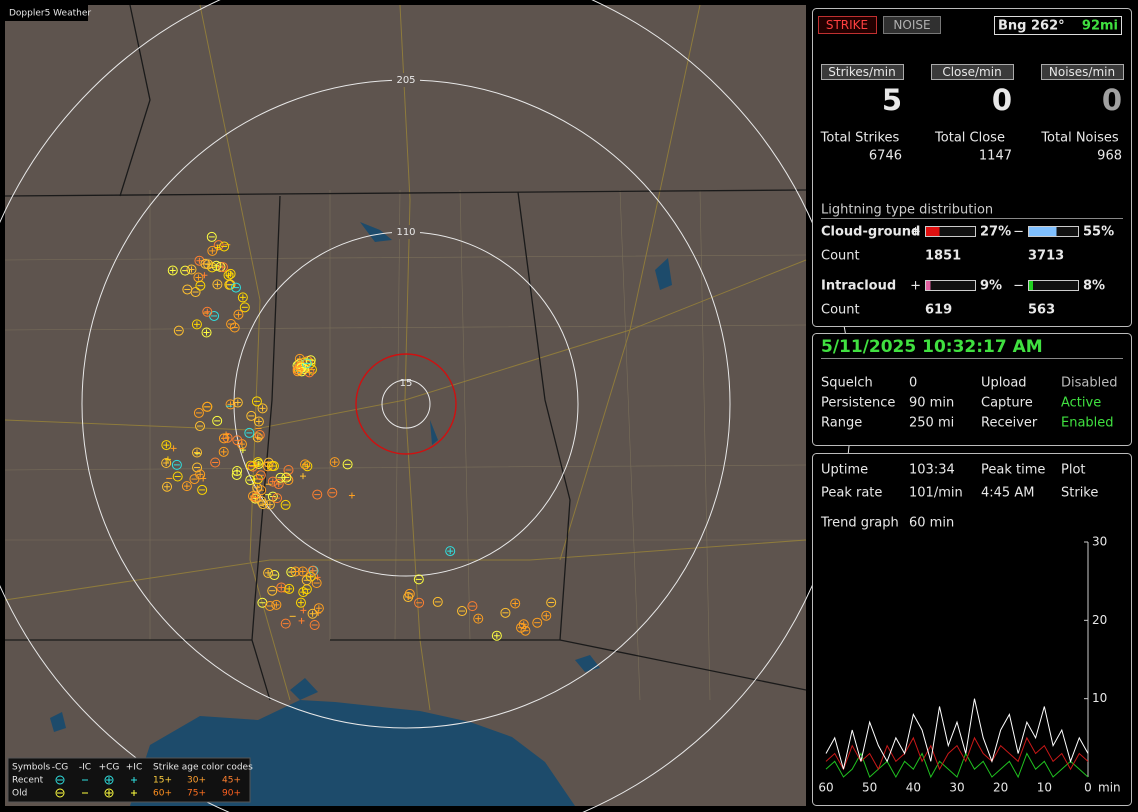 The image size is (1138, 812). I want to click on trend-window: 60 min, so click(931, 523).